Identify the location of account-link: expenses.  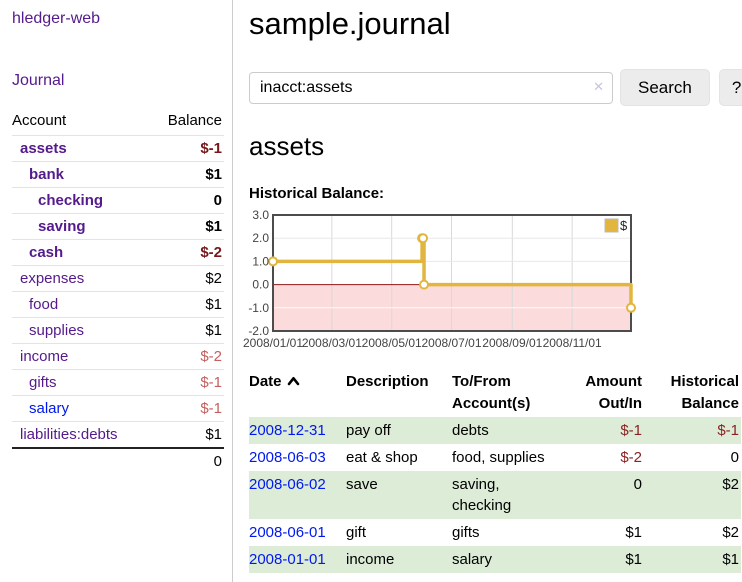
(52, 278).